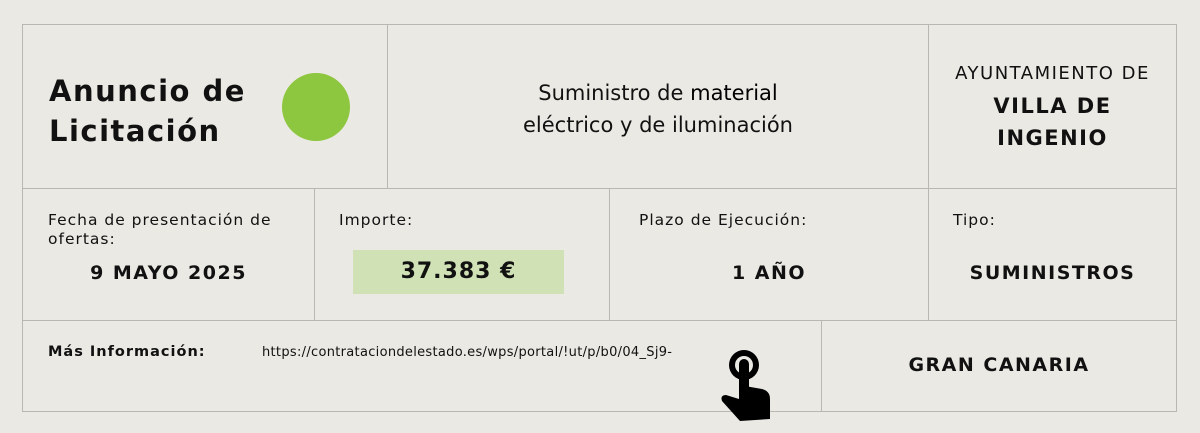 The height and width of the screenshot is (433, 1200). Describe the element at coordinates (974, 220) in the screenshot. I see `tipo-label: Tipo:` at that location.